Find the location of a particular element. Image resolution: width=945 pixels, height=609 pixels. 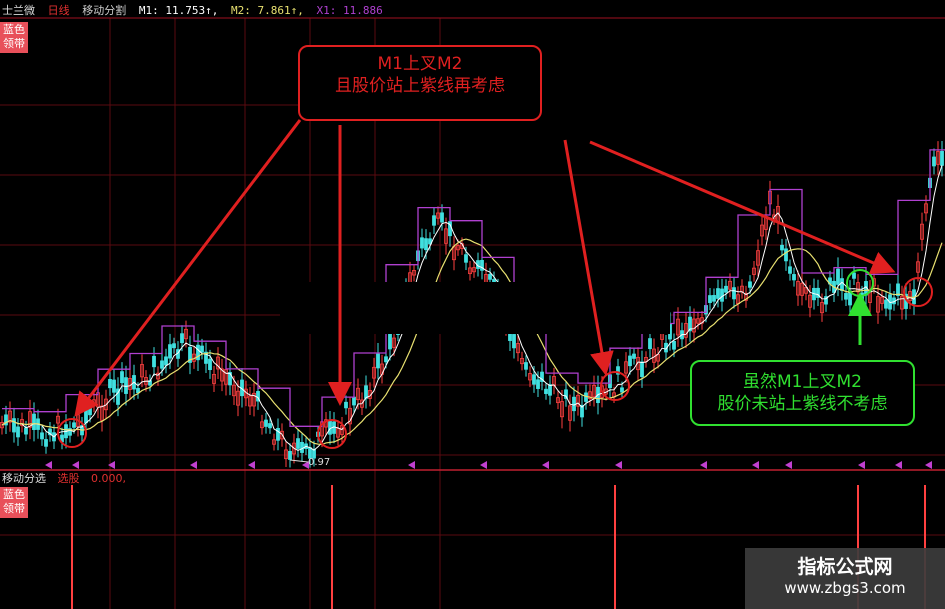

sub-indicator-value: 0.000, is located at coordinates (108, 478).